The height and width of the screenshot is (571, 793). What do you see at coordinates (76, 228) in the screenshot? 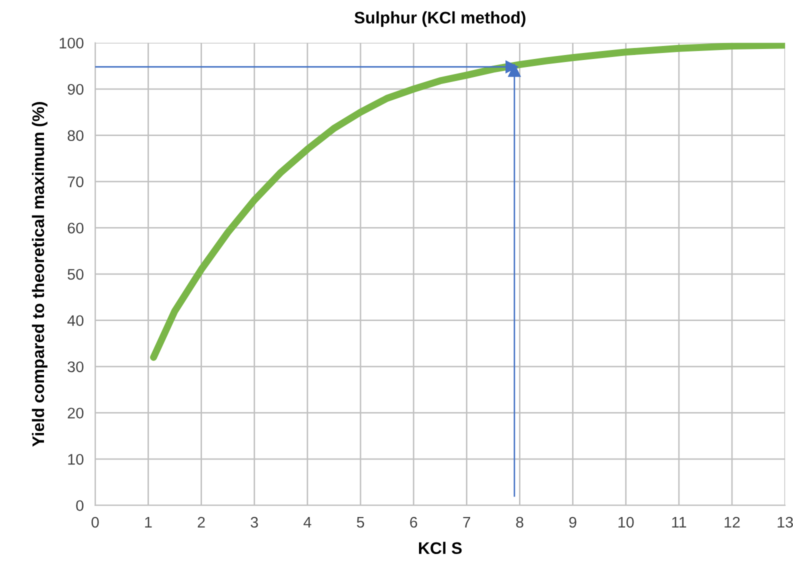
I see `y-tick-label: 60` at bounding box center [76, 228].